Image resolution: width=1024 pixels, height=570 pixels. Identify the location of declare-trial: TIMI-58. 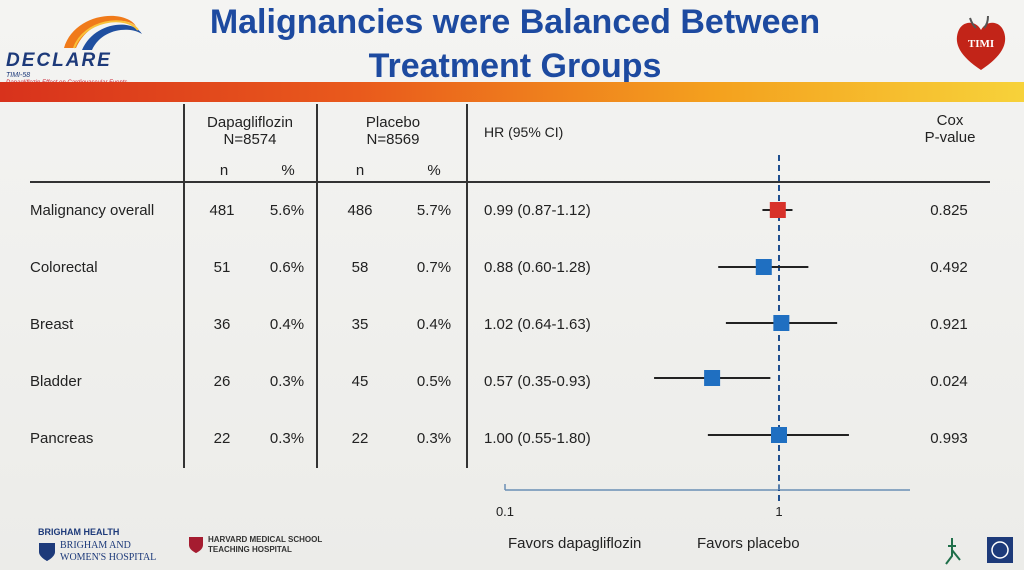
(18, 75).